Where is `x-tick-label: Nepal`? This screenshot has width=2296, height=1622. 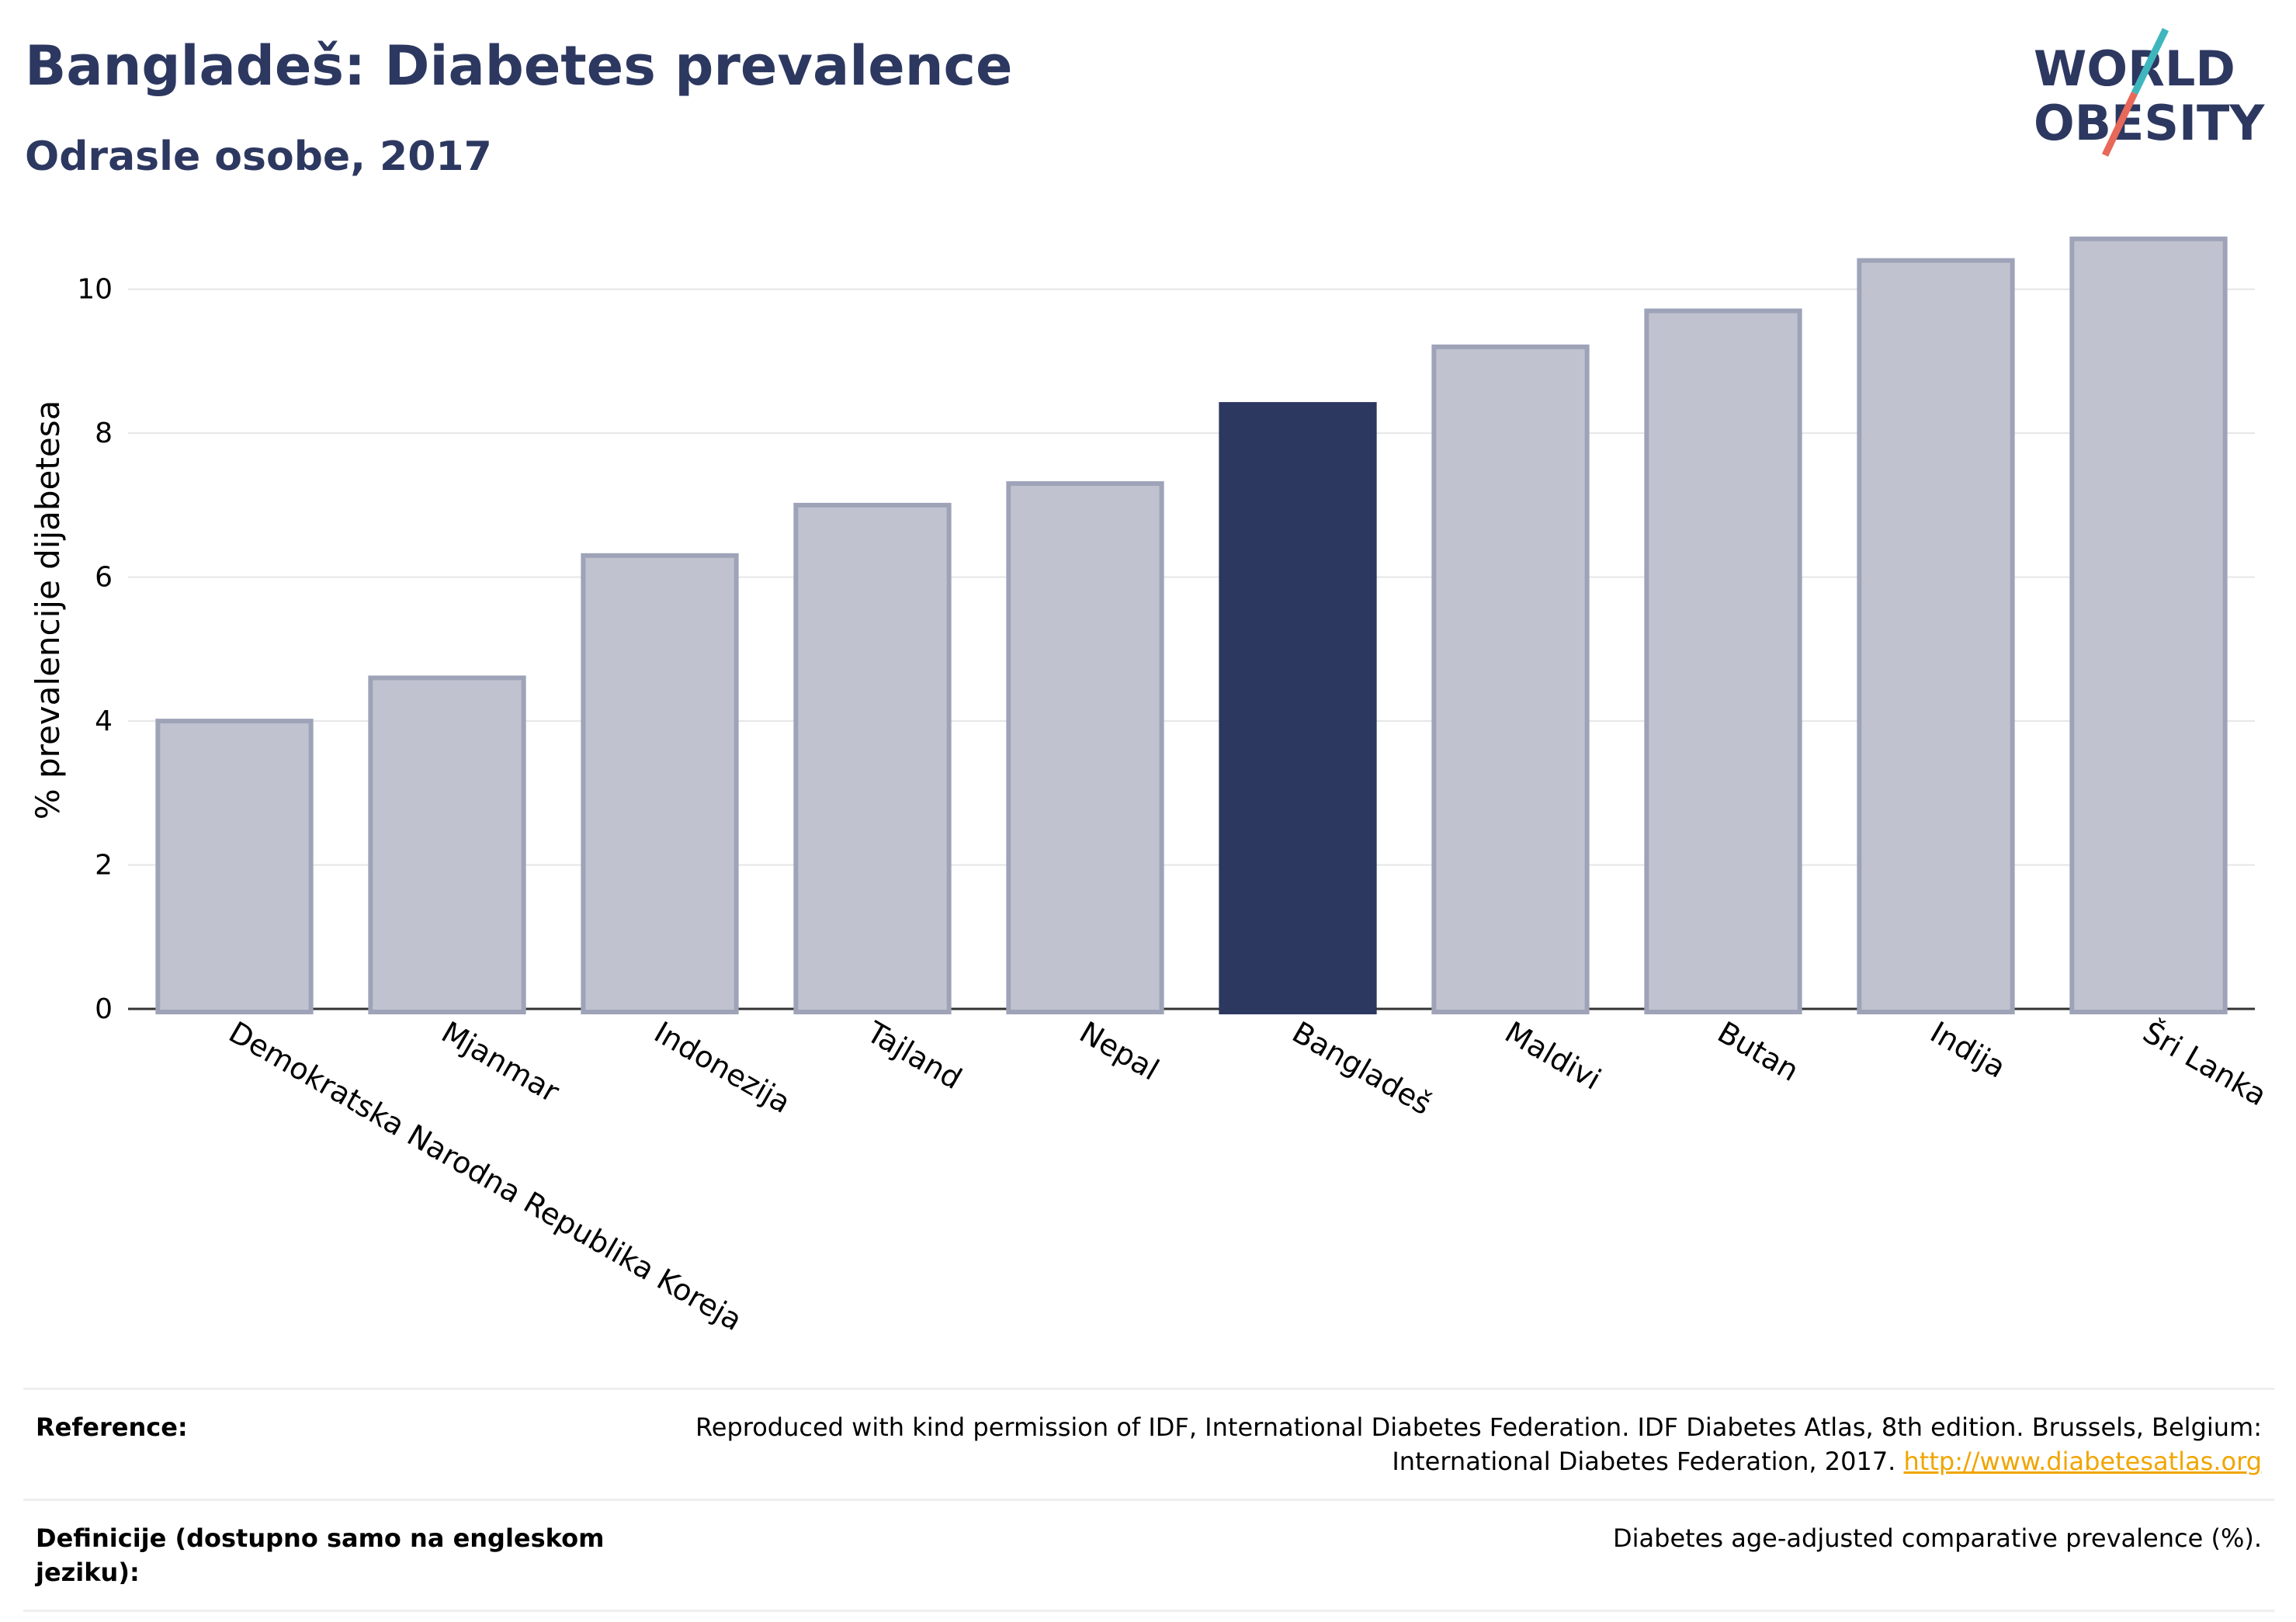
x-tick-label: Nepal is located at coordinates (1119, 1051).